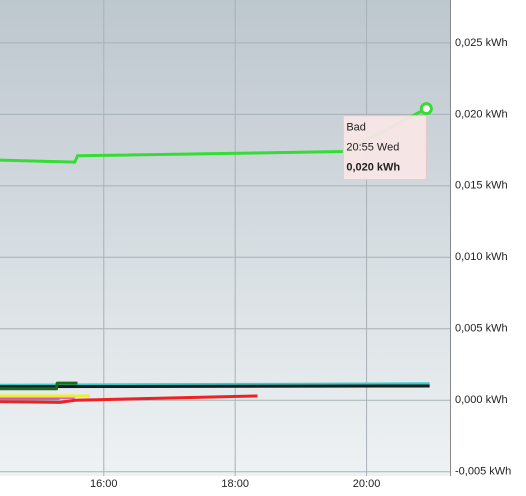 Image resolution: width=526 pixels, height=496 pixels. What do you see at coordinates (481, 329) in the screenshot?
I see `y-tick-label: 0,005 kWh` at bounding box center [481, 329].